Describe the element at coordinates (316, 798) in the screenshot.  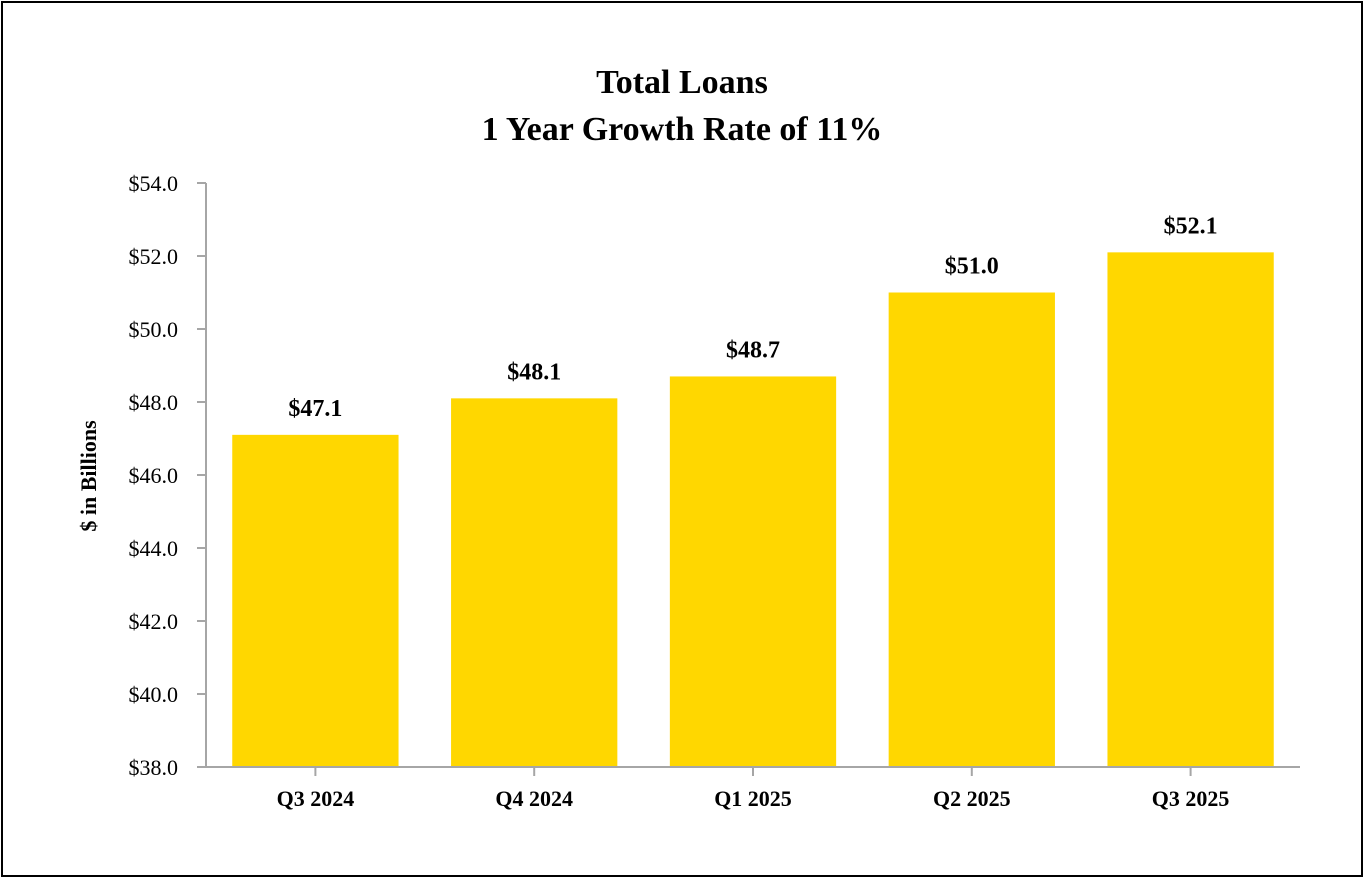
I see `x-tick-label: Q3 2024` at that location.